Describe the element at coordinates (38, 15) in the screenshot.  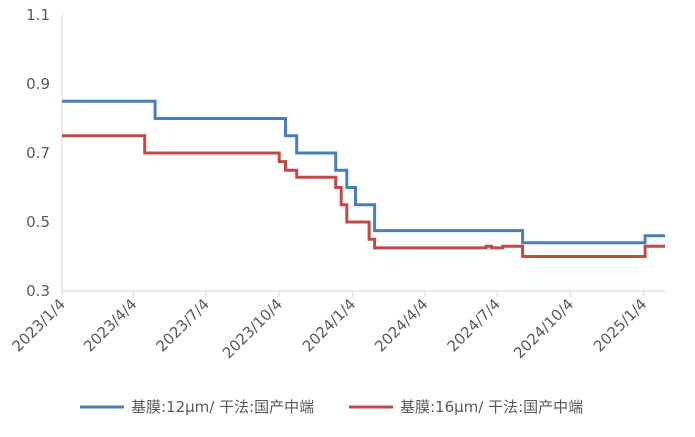
I see `y-tick-label: 1.1` at that location.